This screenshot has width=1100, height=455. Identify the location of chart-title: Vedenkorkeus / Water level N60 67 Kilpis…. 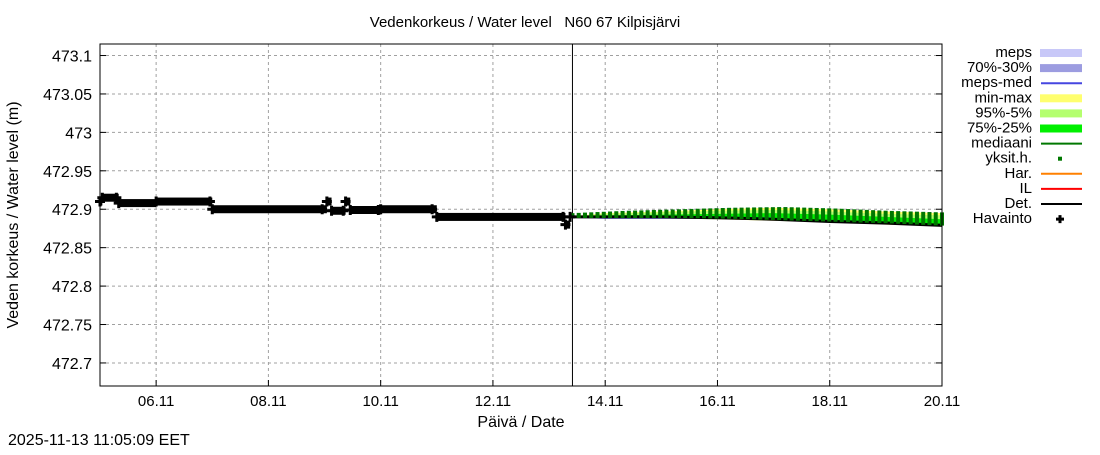
(525, 22).